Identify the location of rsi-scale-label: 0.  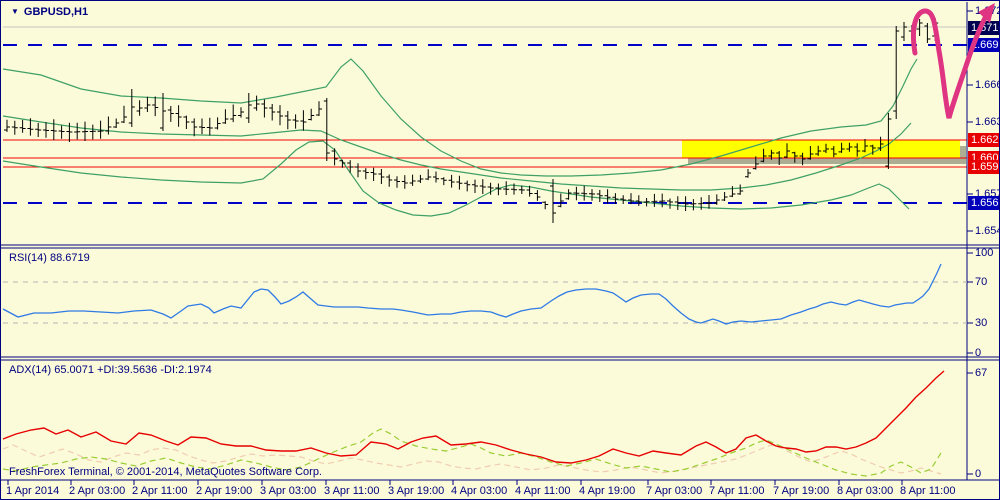
(978, 353).